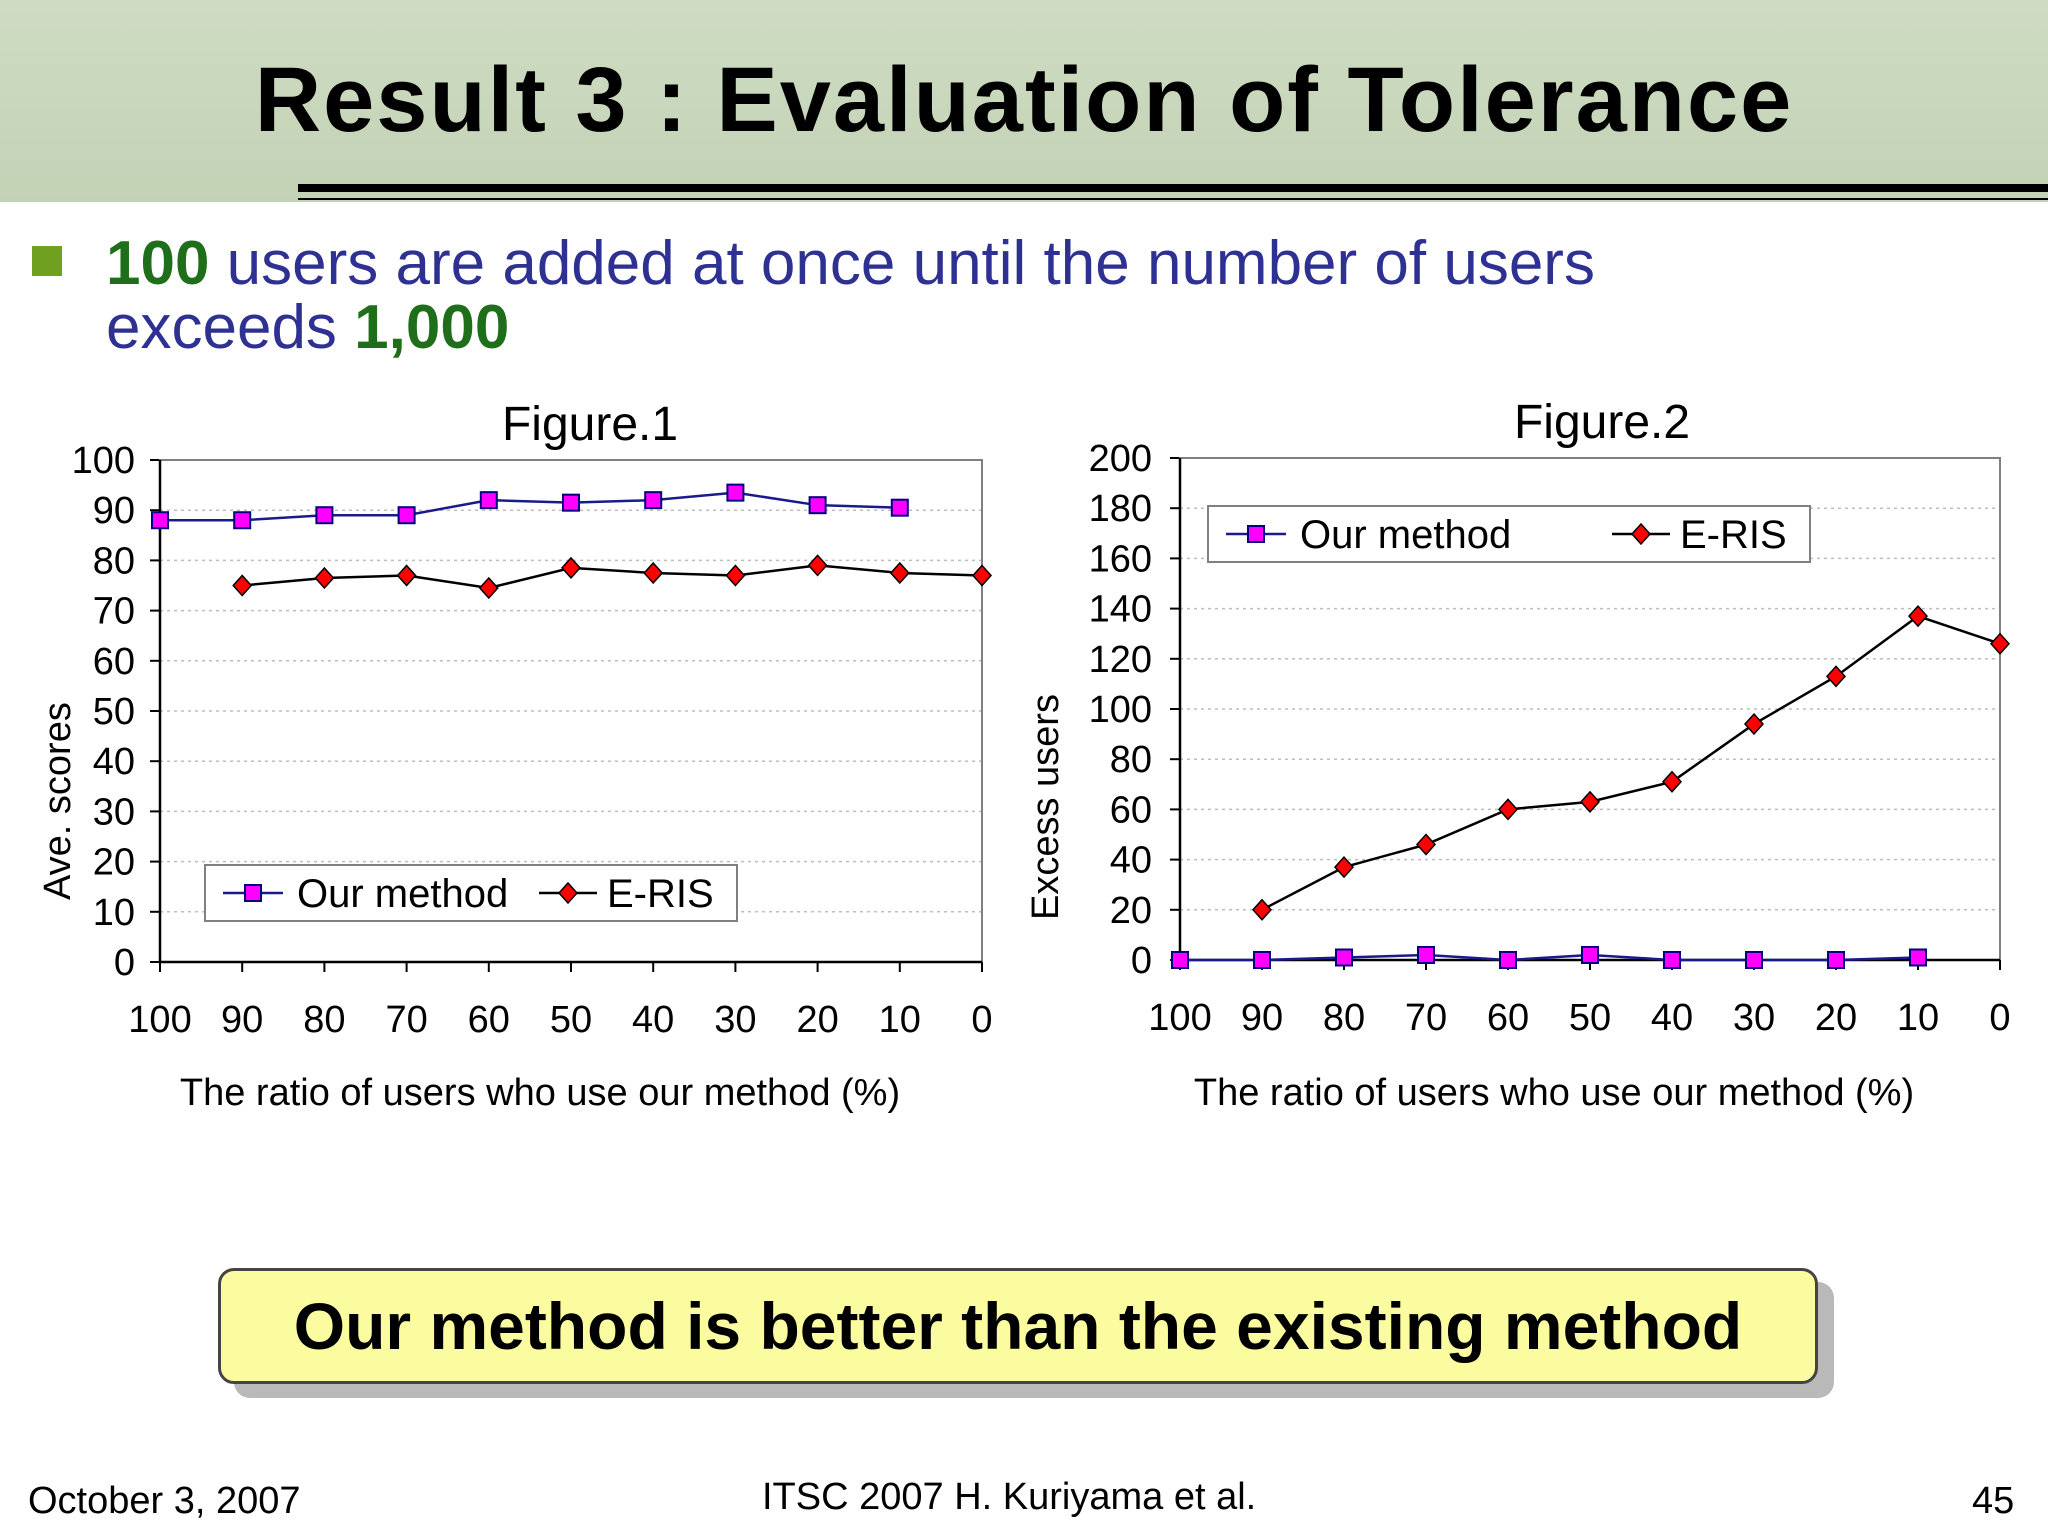  What do you see at coordinates (1120, 660) in the screenshot?
I see `y-tick-label: 120` at bounding box center [1120, 660].